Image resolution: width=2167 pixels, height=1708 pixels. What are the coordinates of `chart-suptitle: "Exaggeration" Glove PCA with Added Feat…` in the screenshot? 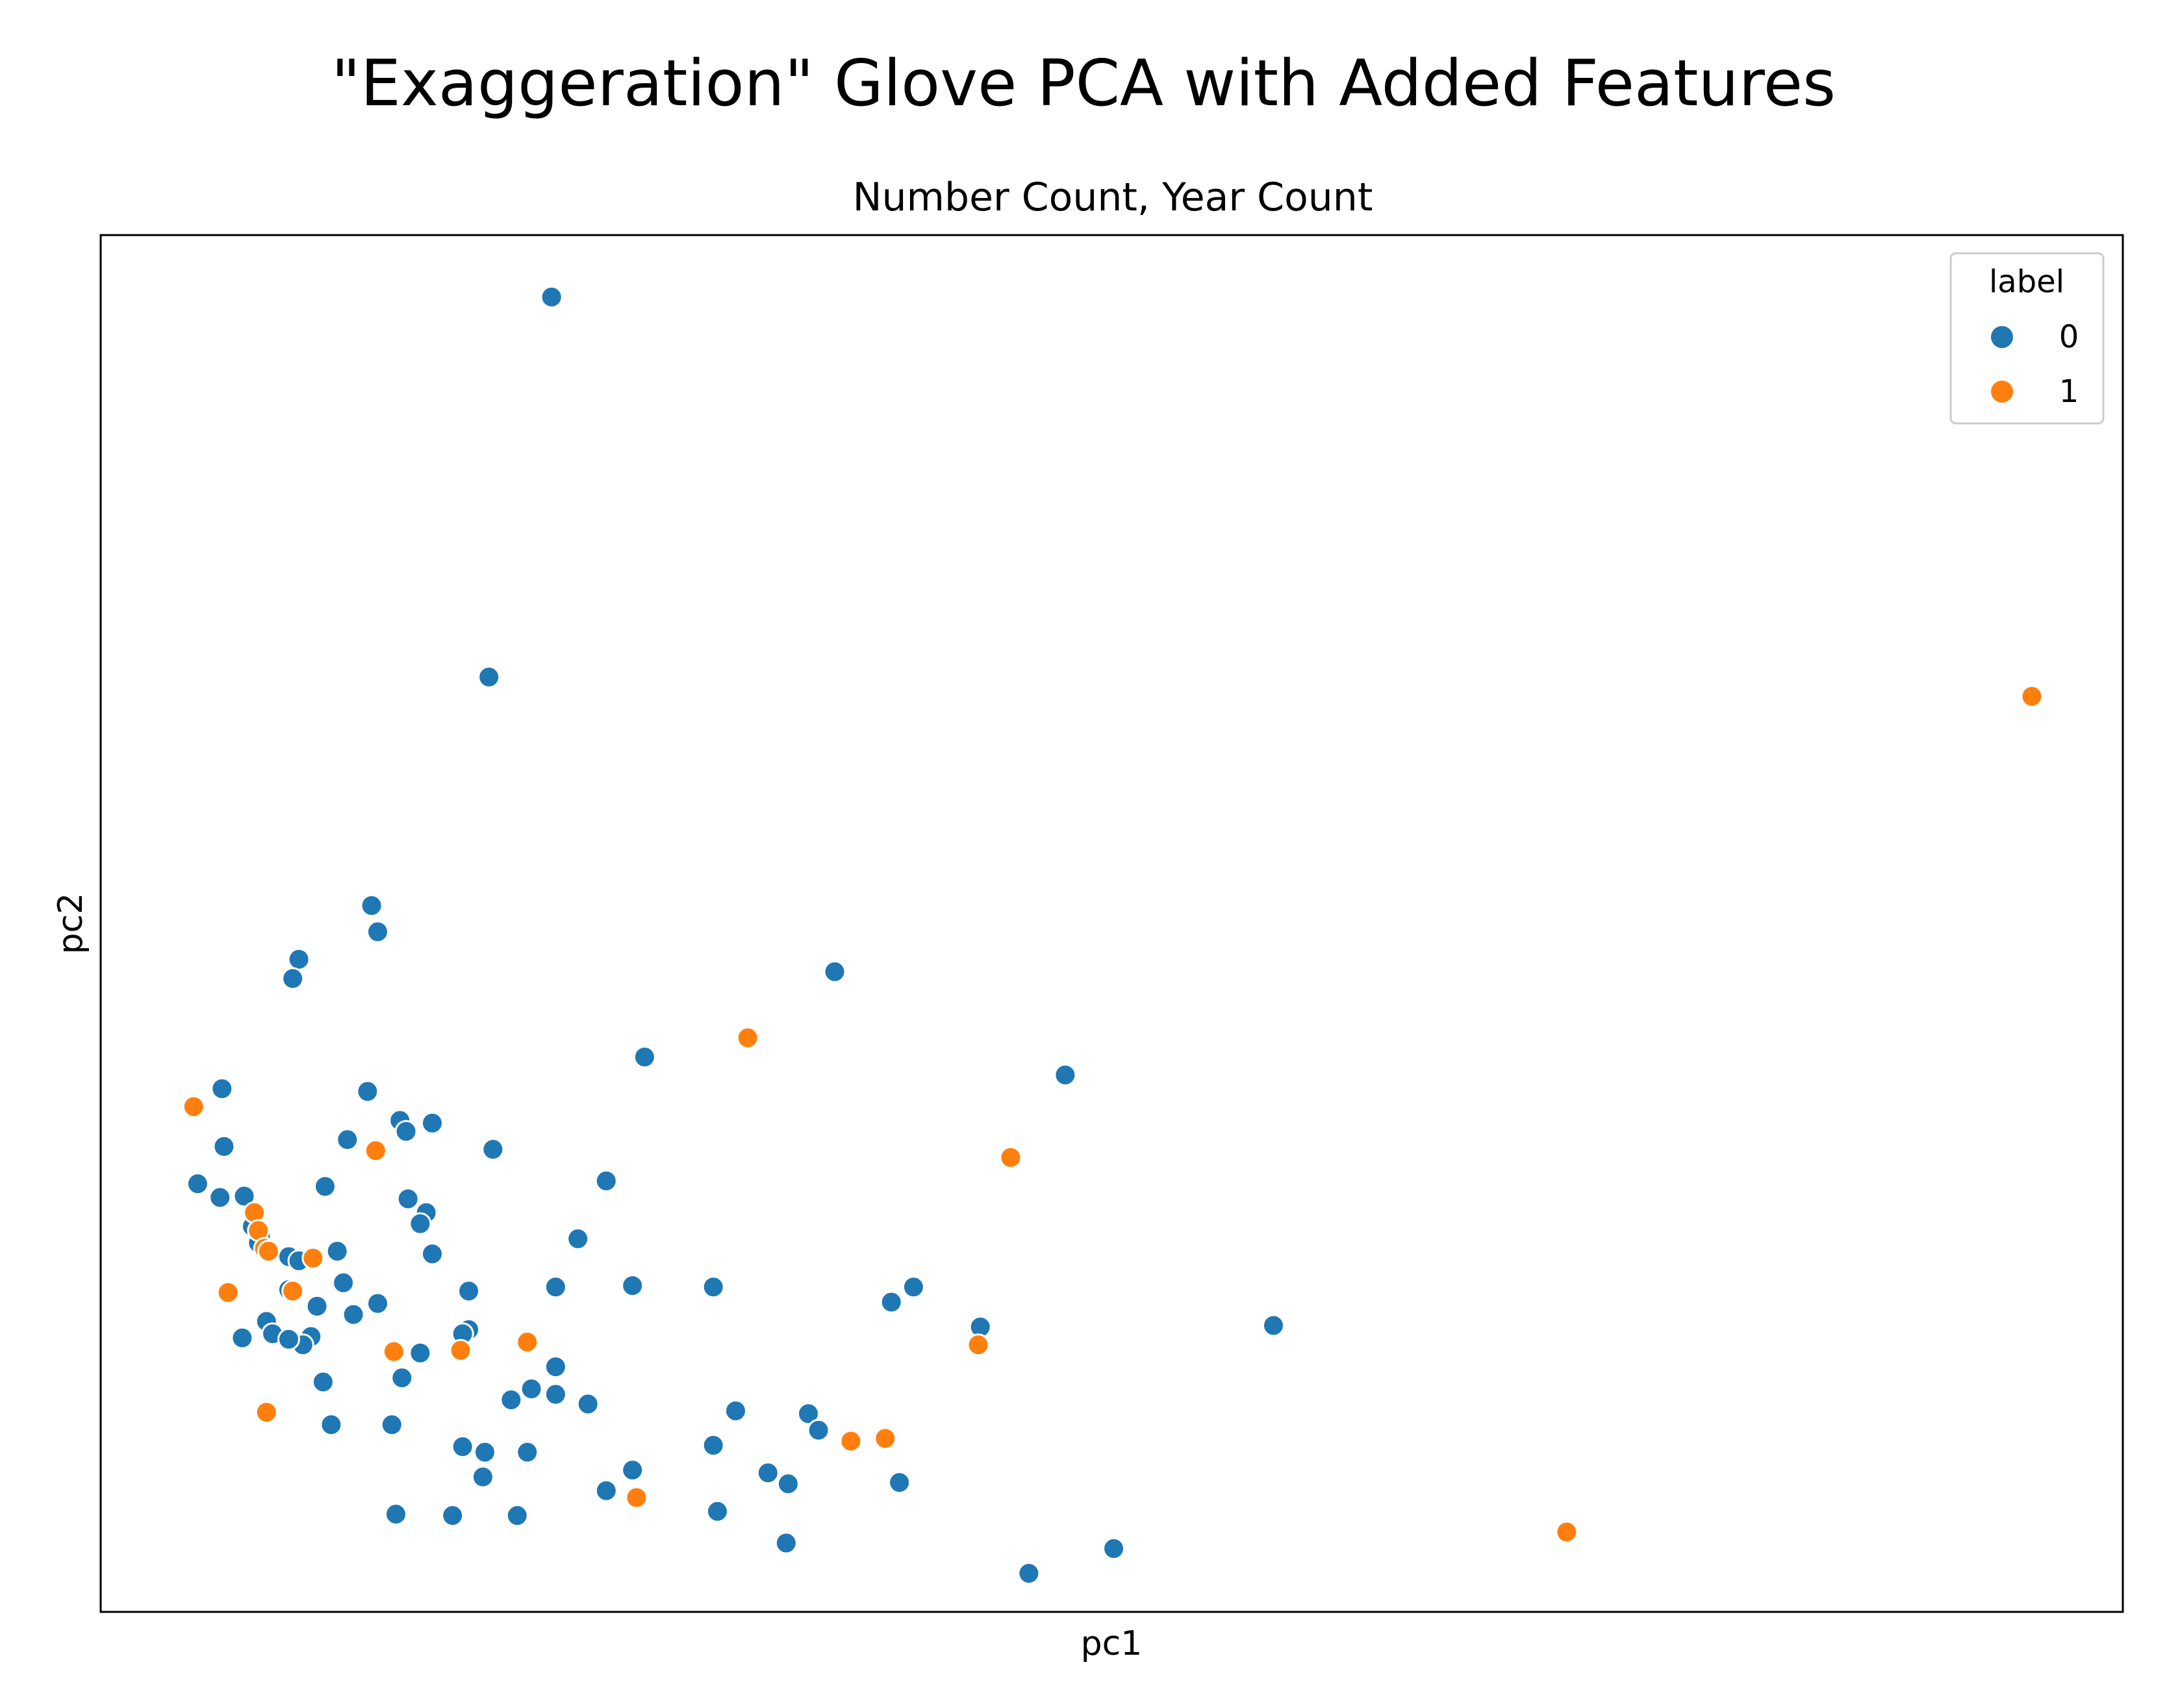 It's located at (1083, 84).